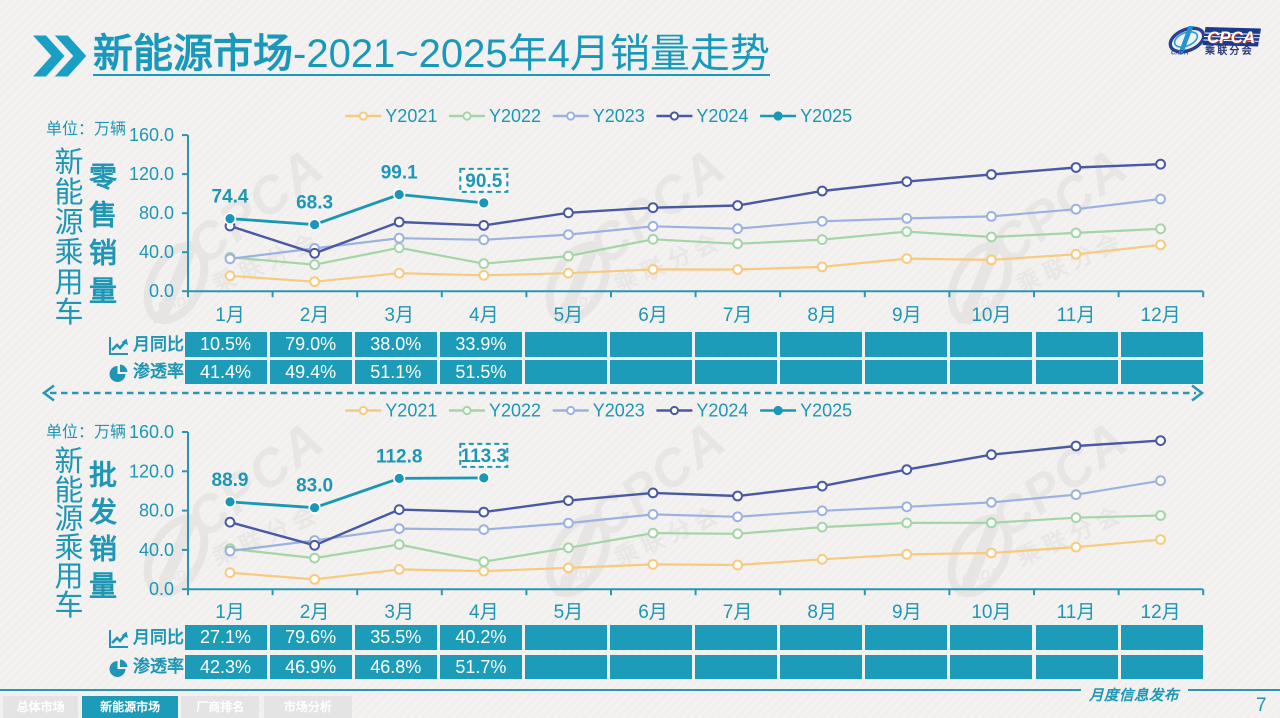 Image resolution: width=1280 pixels, height=718 pixels. Describe the element at coordinates (103, 177) in the screenshot. I see `svg-text: 零` at that location.